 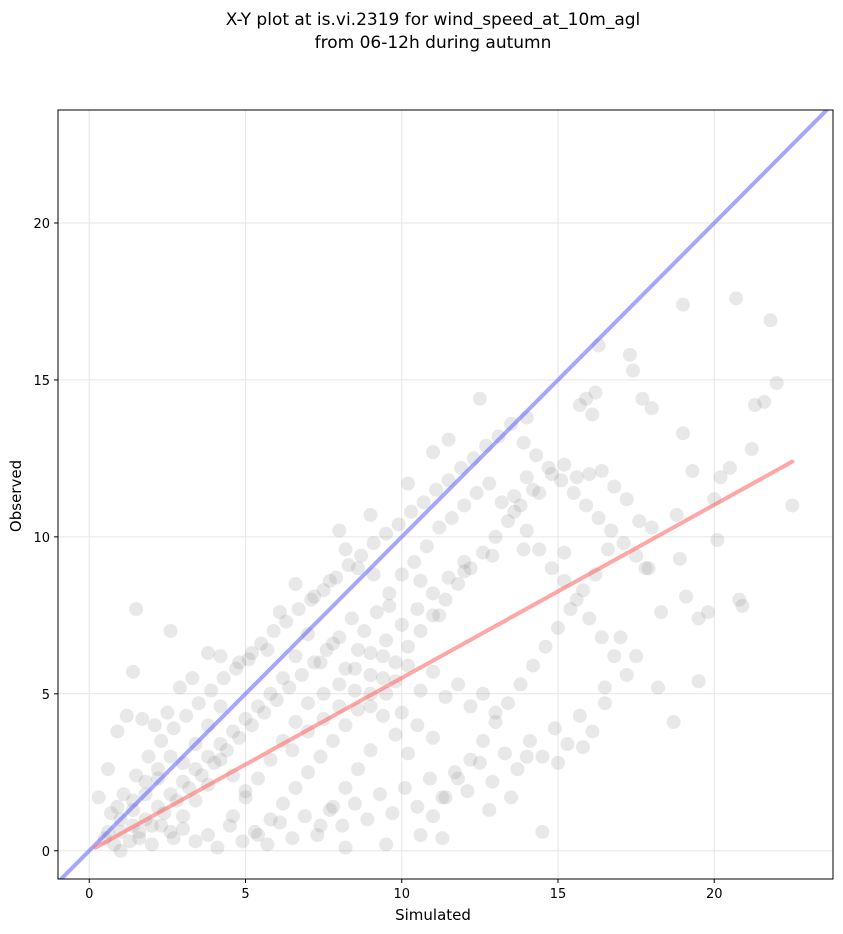 What do you see at coordinates (41, 224) in the screenshot?
I see `y-tick-label: 20` at bounding box center [41, 224].